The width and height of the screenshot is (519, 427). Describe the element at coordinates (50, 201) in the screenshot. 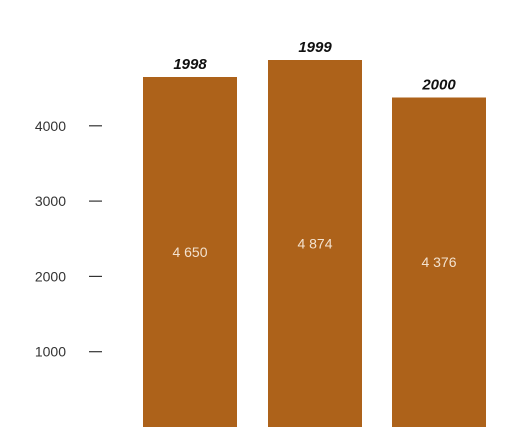

I see `y-tick-label-3000: 3000` at that location.